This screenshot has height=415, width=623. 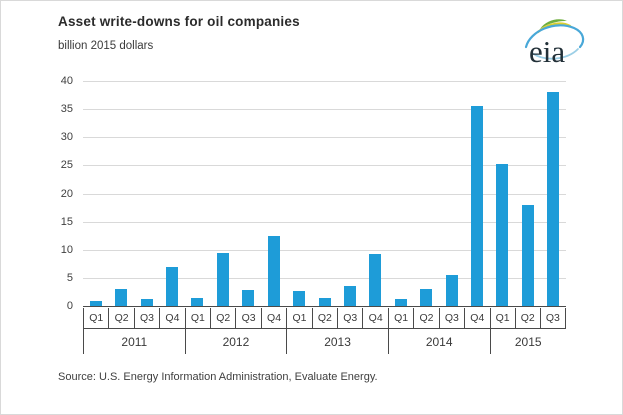 What do you see at coordinates (121, 297) in the screenshot?
I see `bar-Q2-2011` at bounding box center [121, 297].